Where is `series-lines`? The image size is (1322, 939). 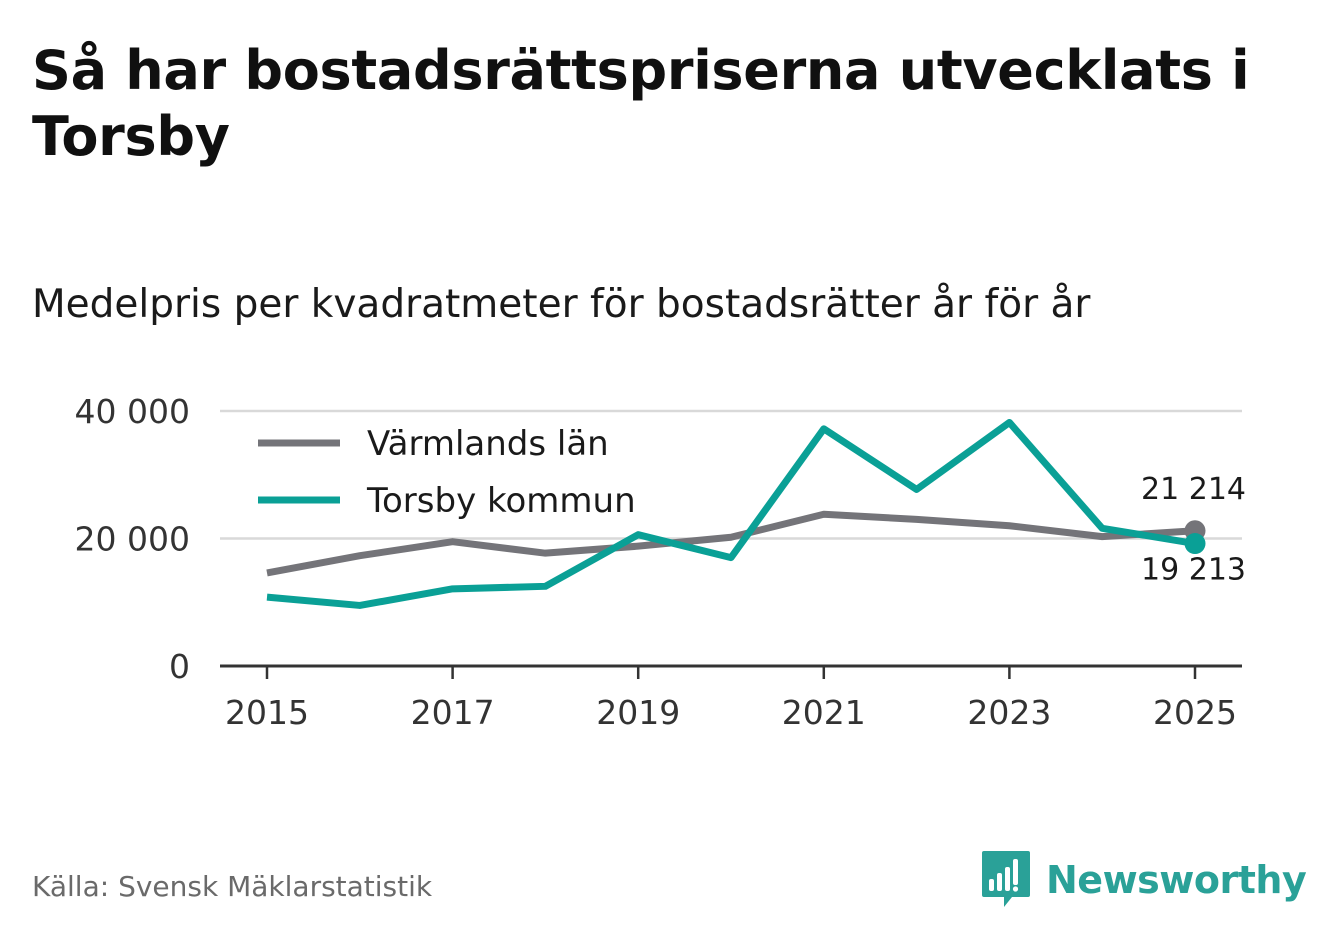
series-lines is located at coordinates (736, 513).